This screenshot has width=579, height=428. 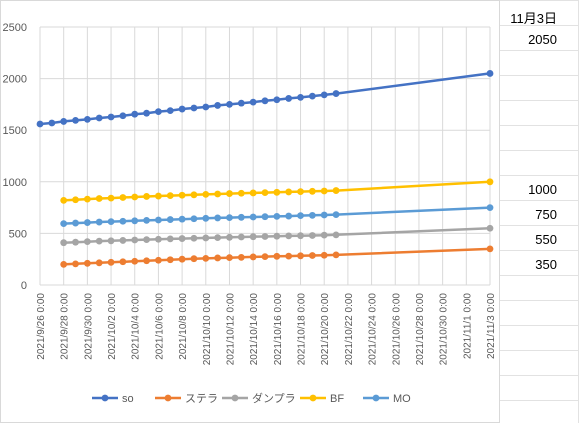 I want to click on x-tick-label: 2021/9/28 0:00, so click(x=65, y=326).